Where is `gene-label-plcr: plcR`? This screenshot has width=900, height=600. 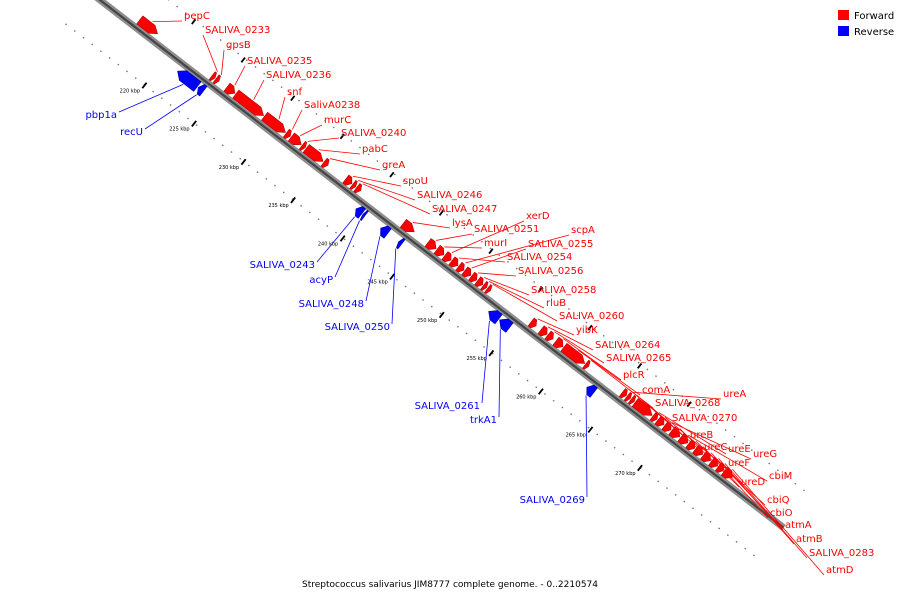 gene-label-plcr: plcR is located at coordinates (634, 375).